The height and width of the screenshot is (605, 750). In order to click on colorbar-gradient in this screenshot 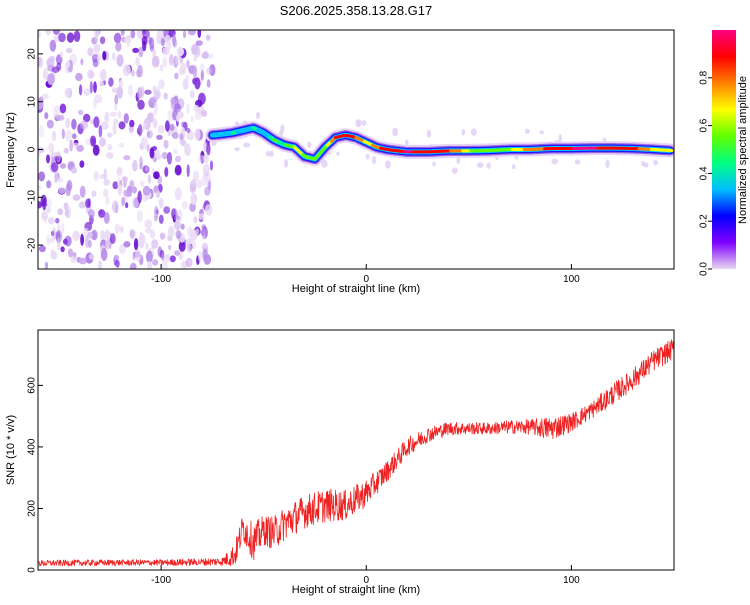, I will do `click(724, 149)`.